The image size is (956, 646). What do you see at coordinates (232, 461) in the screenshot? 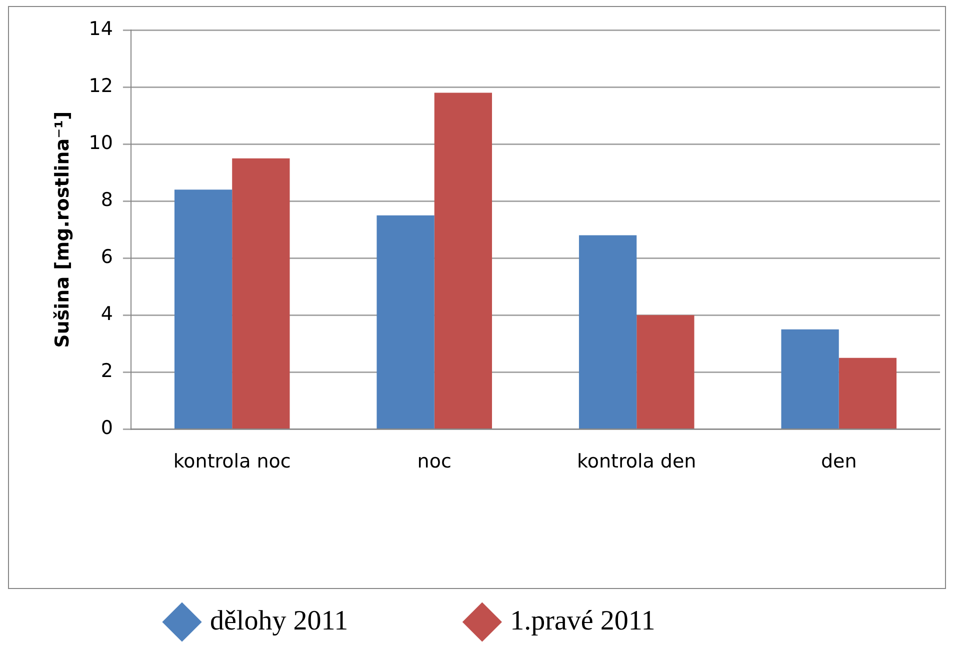
I see `x-tick-label: kontrola noc` at bounding box center [232, 461].